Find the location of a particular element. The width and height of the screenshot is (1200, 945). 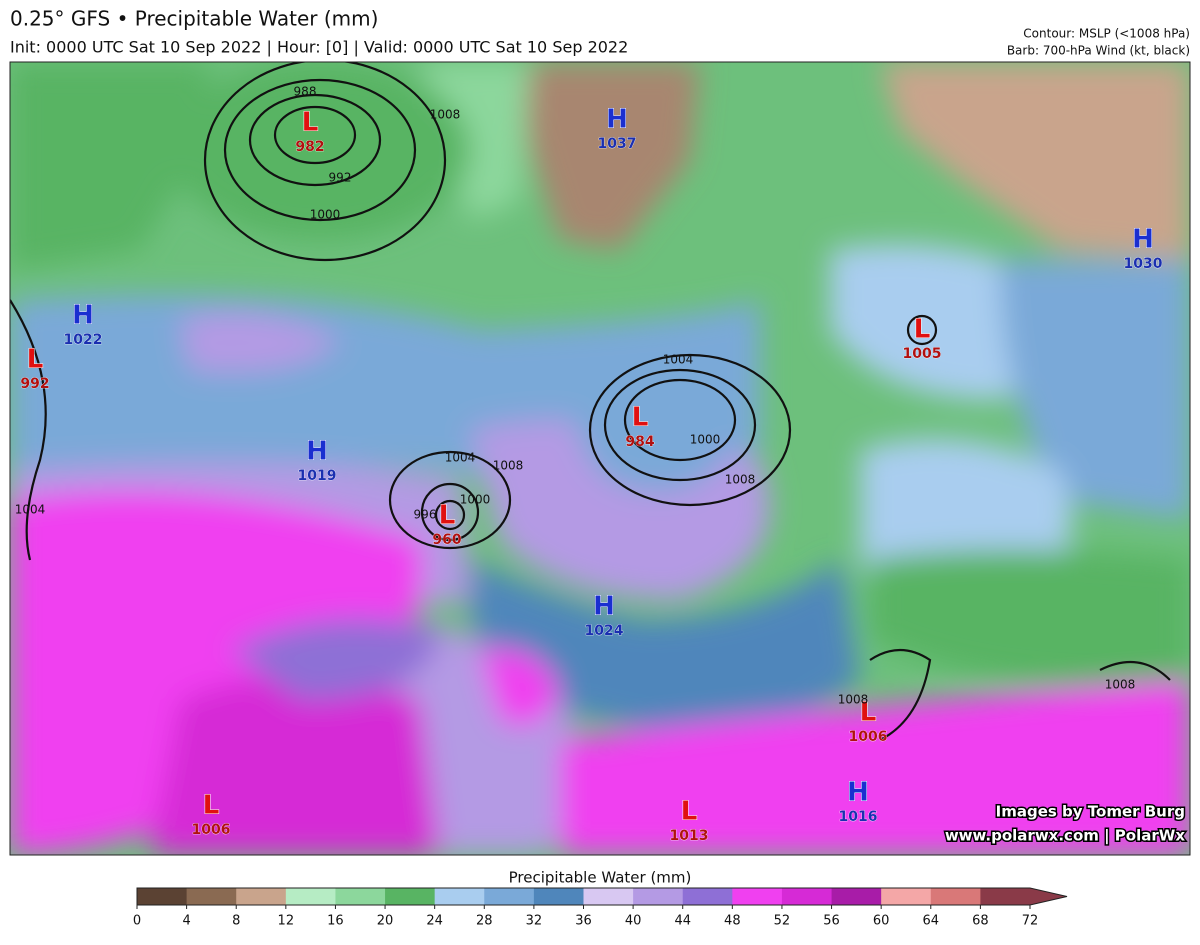

colorbar-tick-label: 24 is located at coordinates (434, 921).